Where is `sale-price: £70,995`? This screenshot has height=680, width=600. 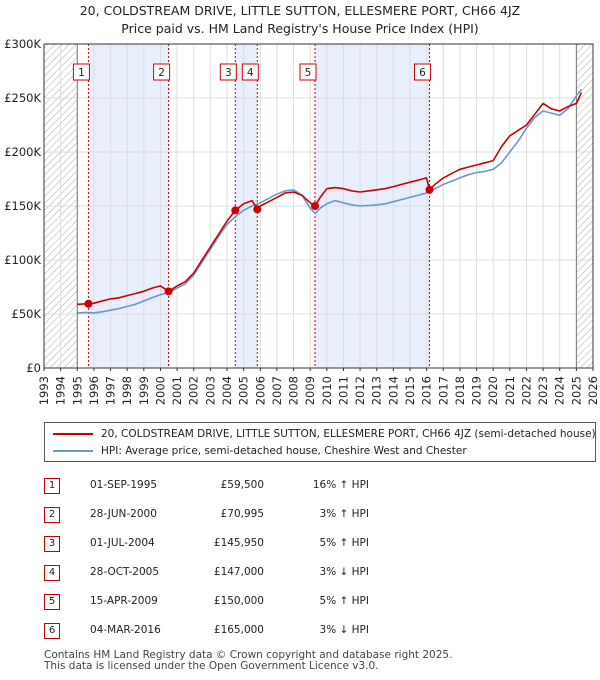
sale-price: £70,995 is located at coordinates (242, 514).